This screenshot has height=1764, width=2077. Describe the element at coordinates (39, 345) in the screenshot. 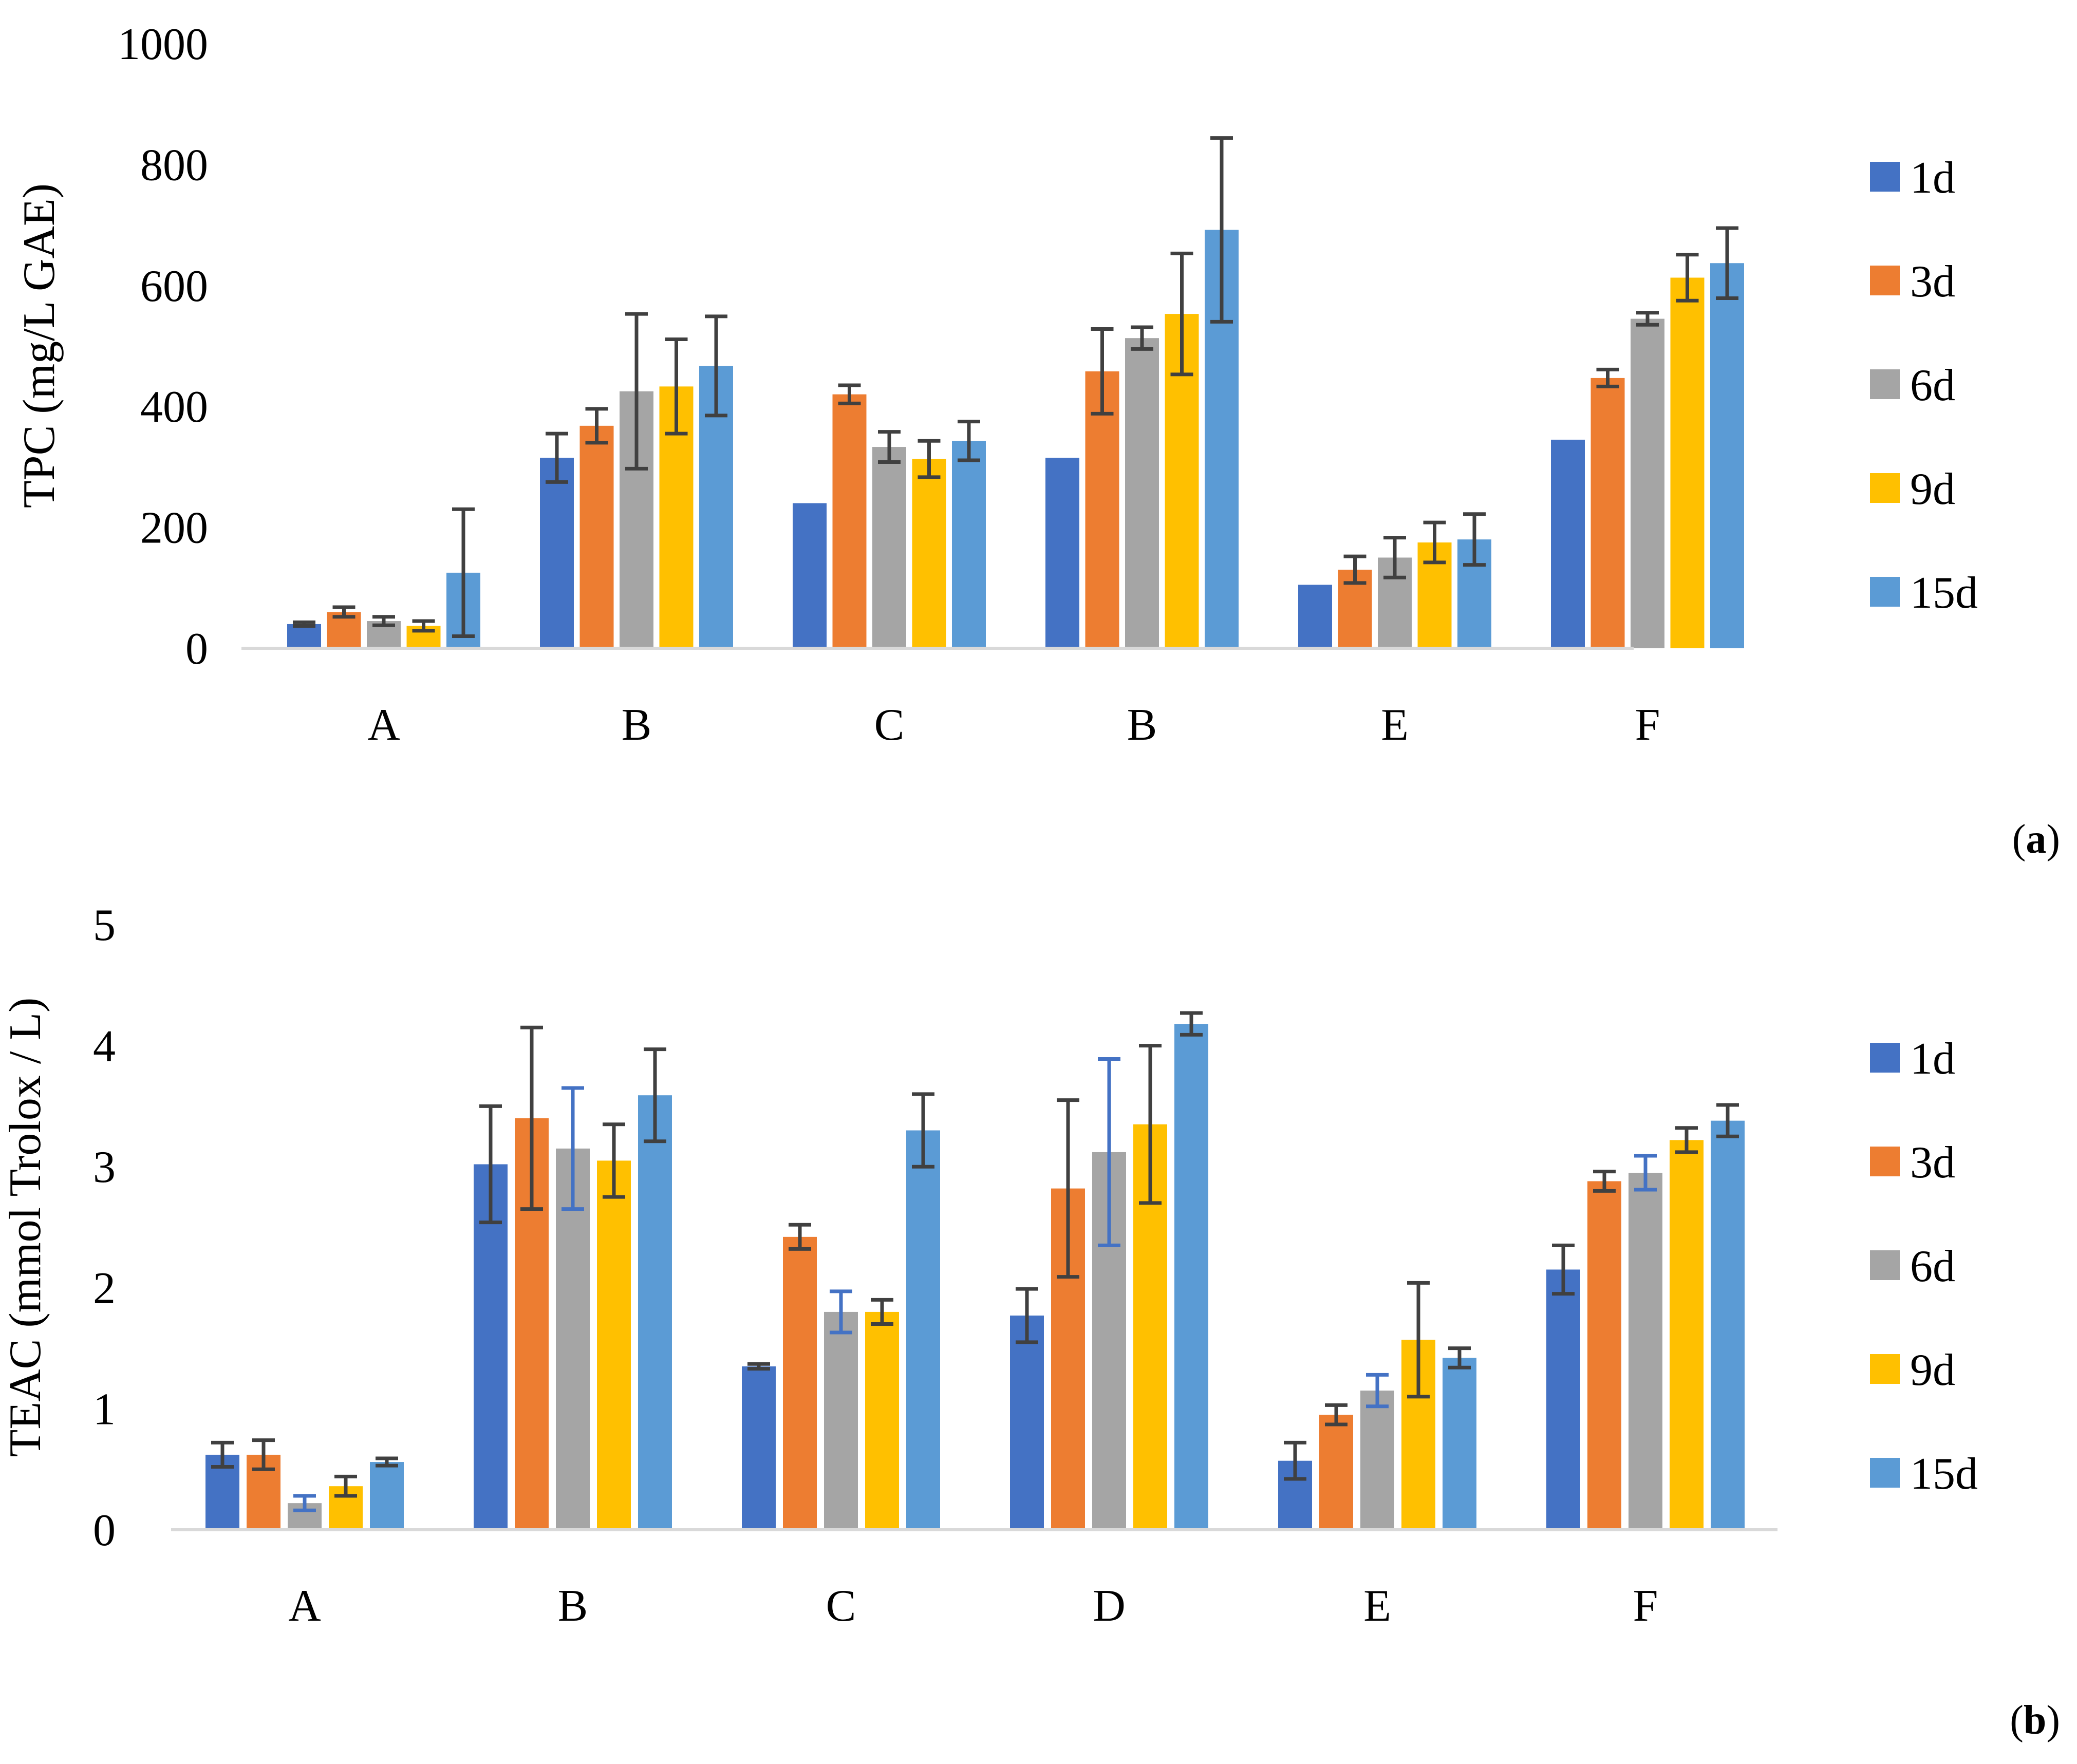

I see `y-axis-title: TPC (mg/L GAE)` at that location.